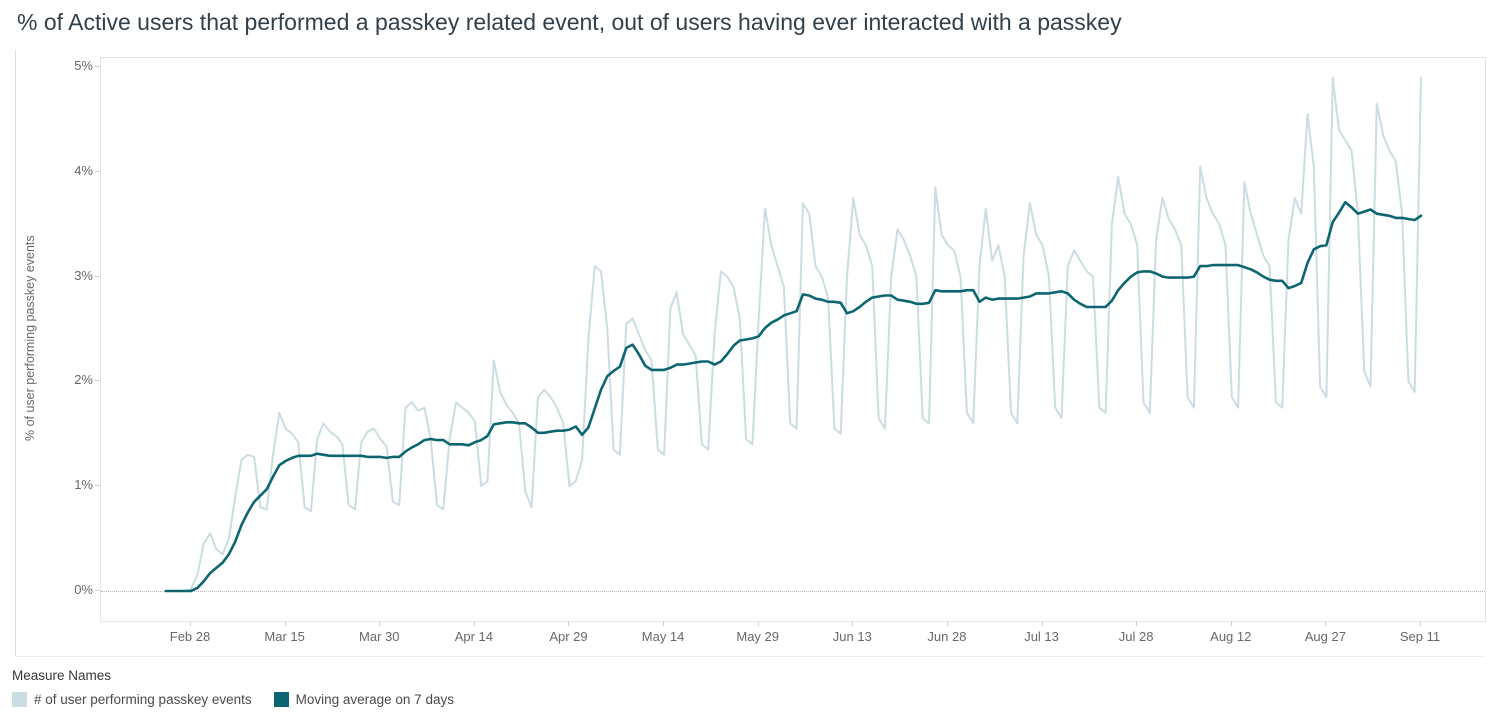 The image size is (1500, 721). What do you see at coordinates (83, 170) in the screenshot?
I see `y-axis-tick-label: 4%` at bounding box center [83, 170].